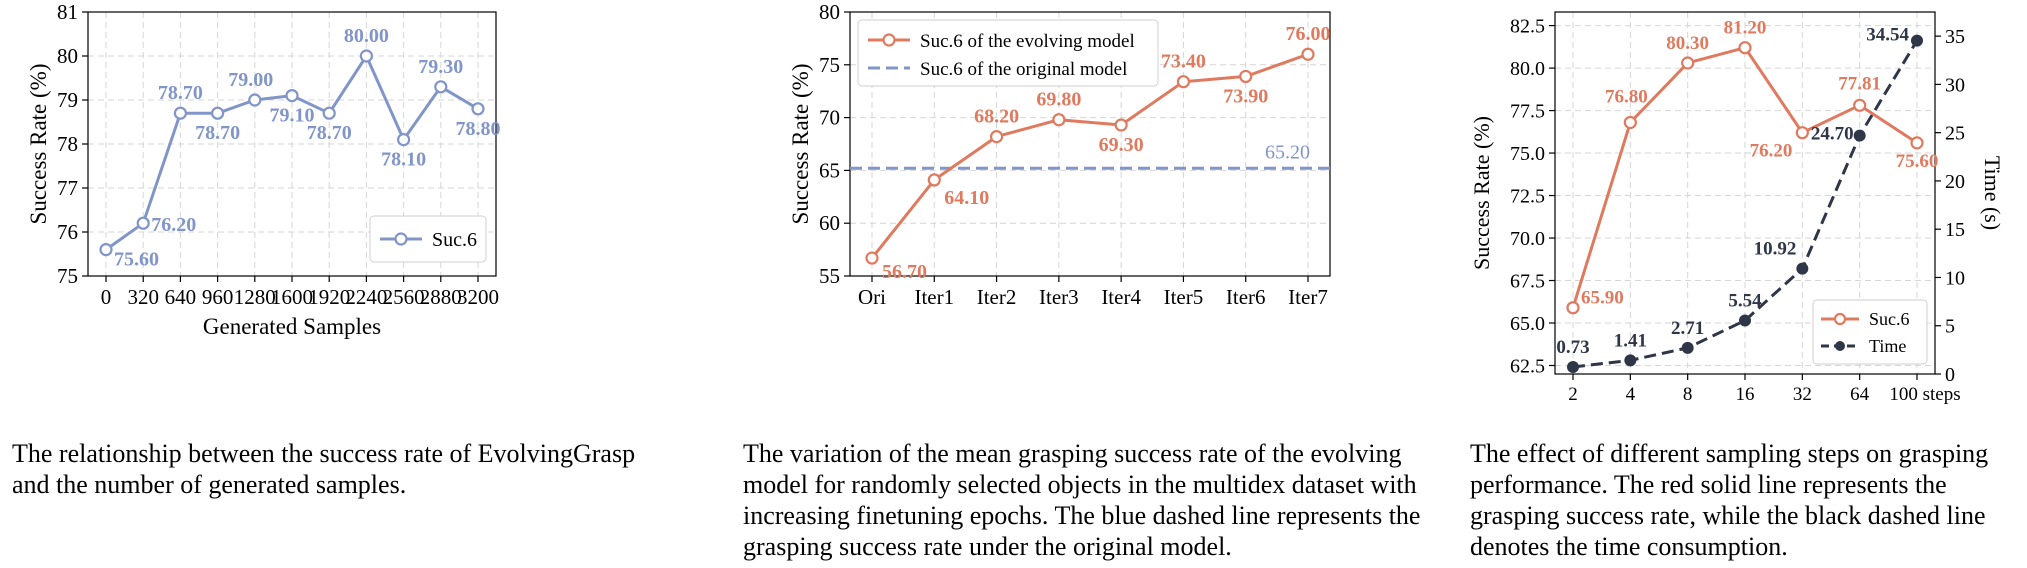 The image size is (2027, 568). What do you see at coordinates (441, 297) in the screenshot?
I see `c1-x-tick-label: 2880` at bounding box center [441, 297].